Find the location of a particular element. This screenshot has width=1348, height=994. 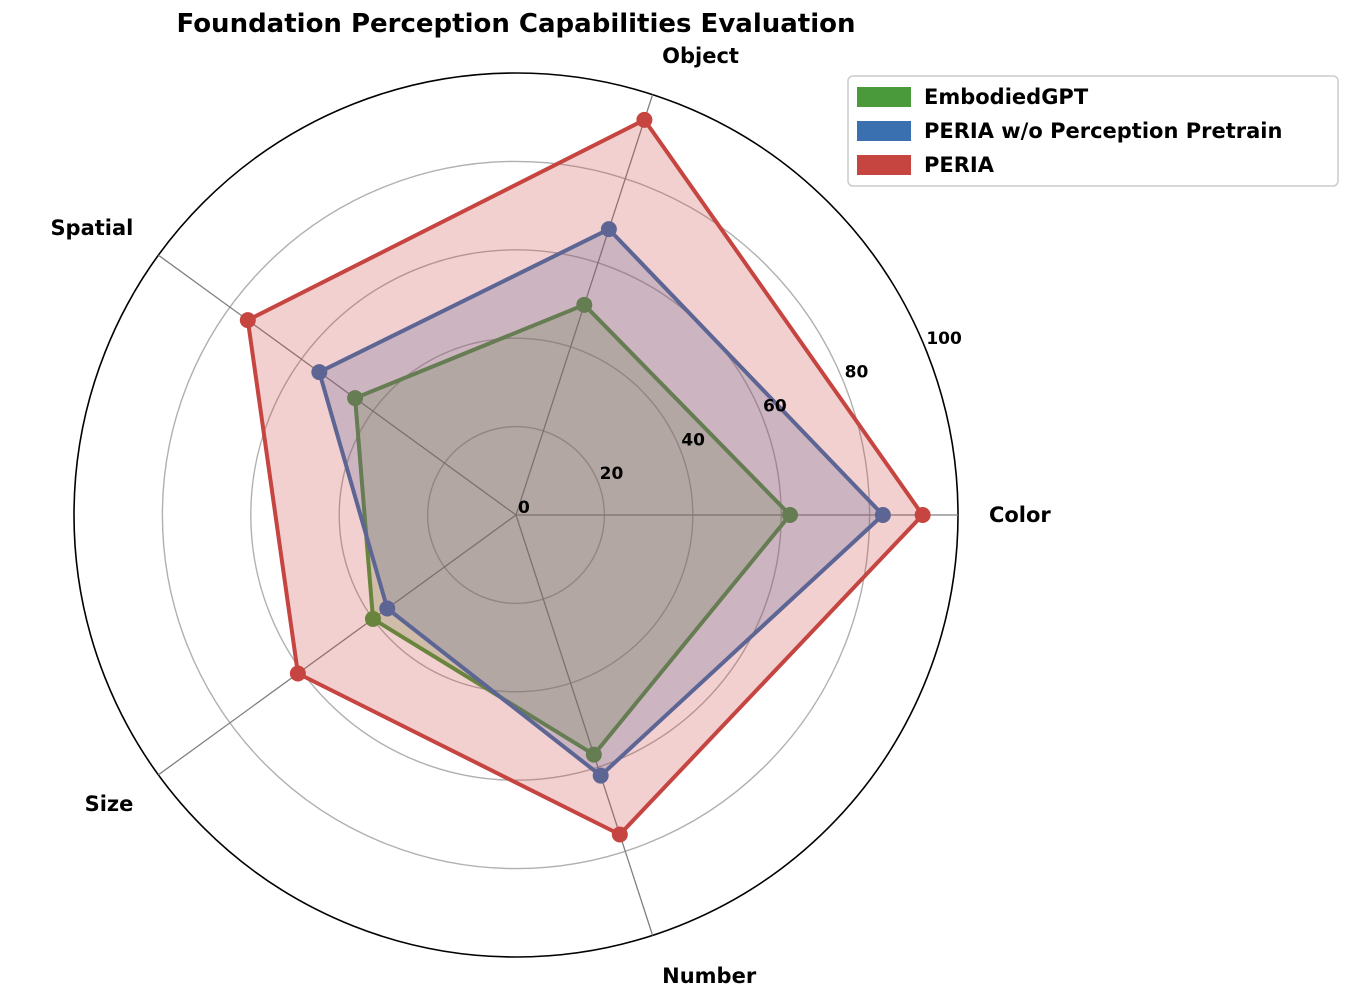

category-label: Spatial is located at coordinates (91, 228).